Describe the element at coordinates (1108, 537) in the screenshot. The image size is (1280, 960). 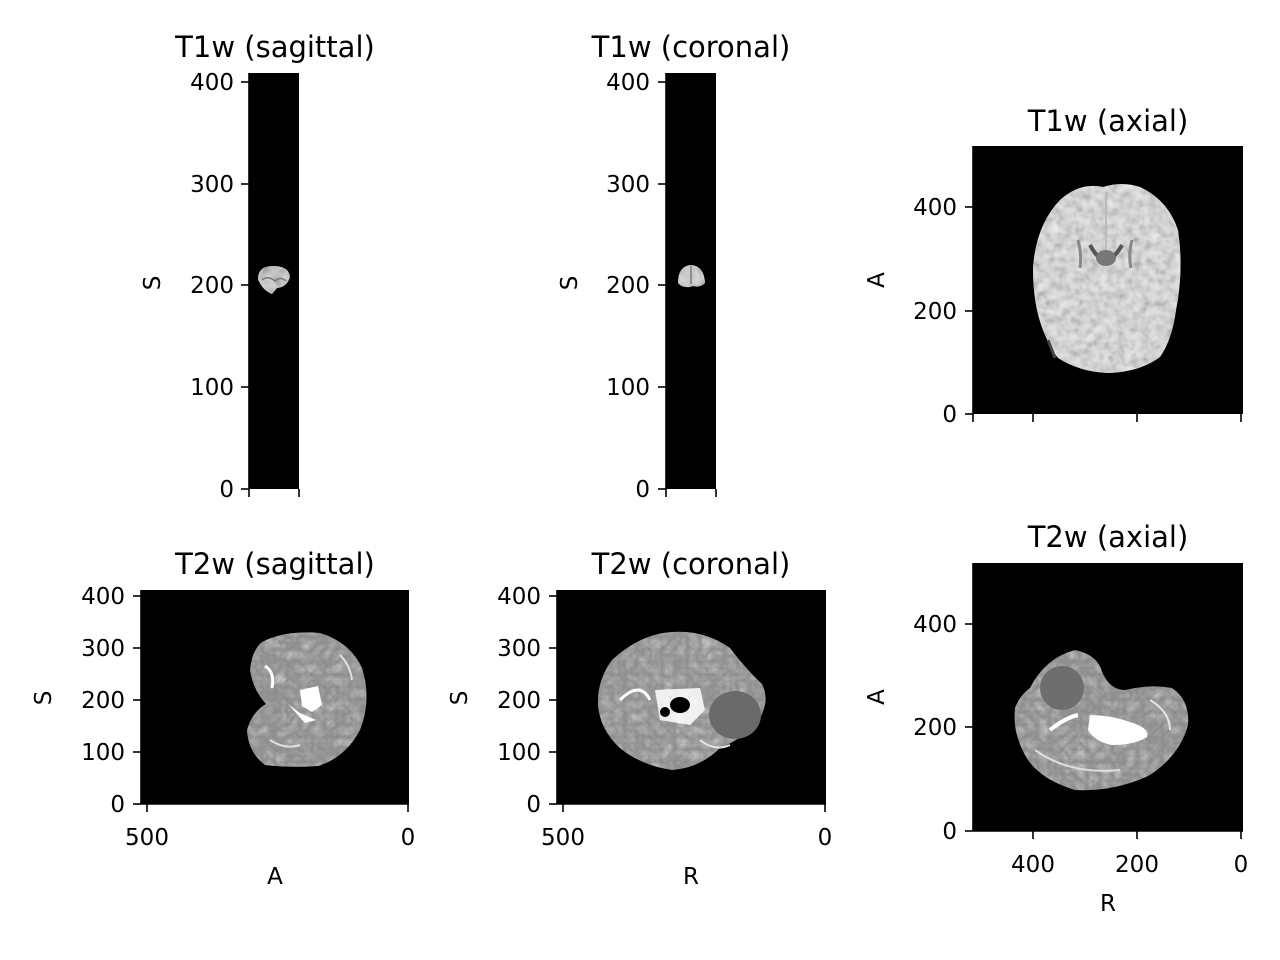
I see `panel-title: T2w (axial)` at that location.